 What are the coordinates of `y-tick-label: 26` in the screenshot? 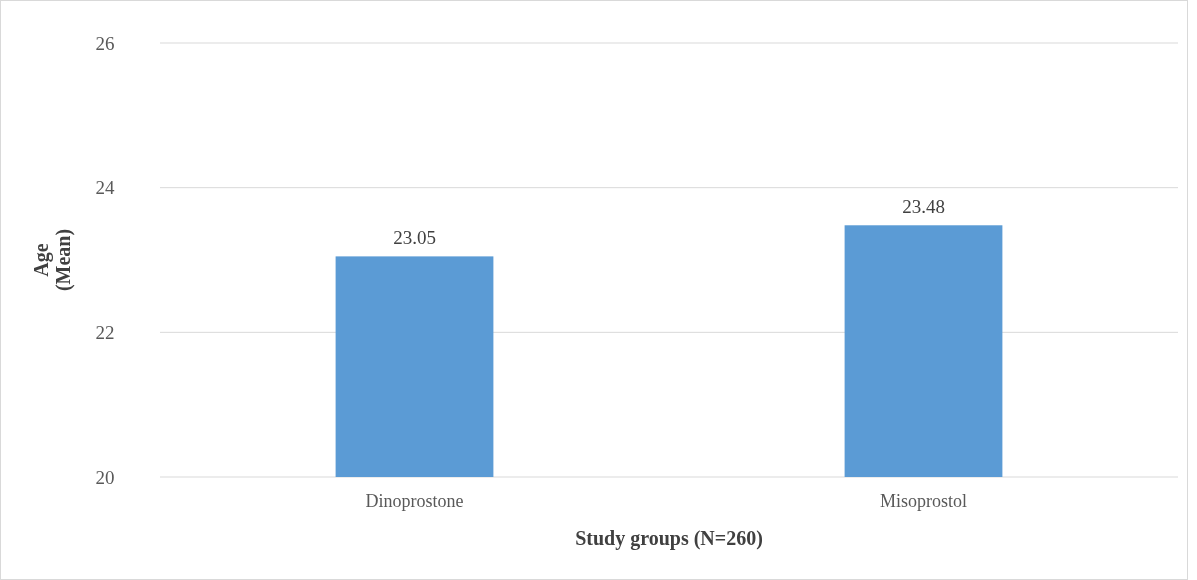 It's located at (105, 43).